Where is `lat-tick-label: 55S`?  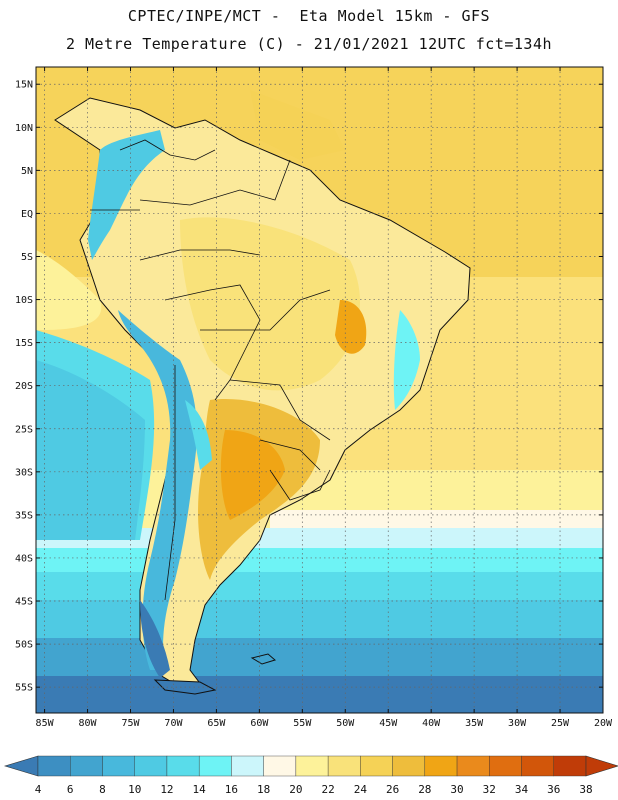
lat-tick-label: 55S is located at coordinates (24, 688).